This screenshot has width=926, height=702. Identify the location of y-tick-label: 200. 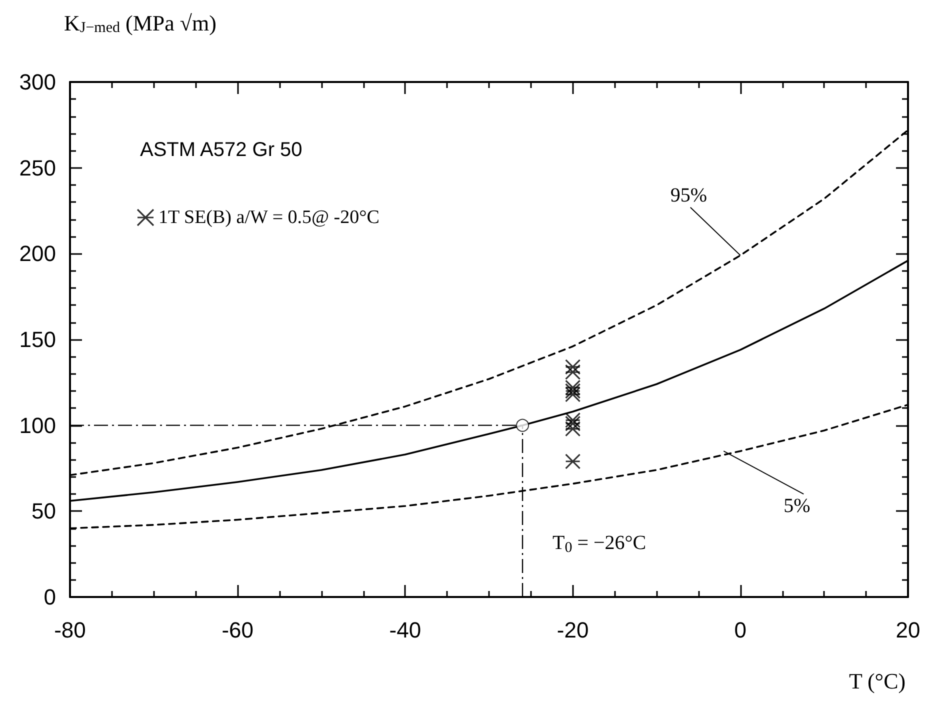
(37, 253).